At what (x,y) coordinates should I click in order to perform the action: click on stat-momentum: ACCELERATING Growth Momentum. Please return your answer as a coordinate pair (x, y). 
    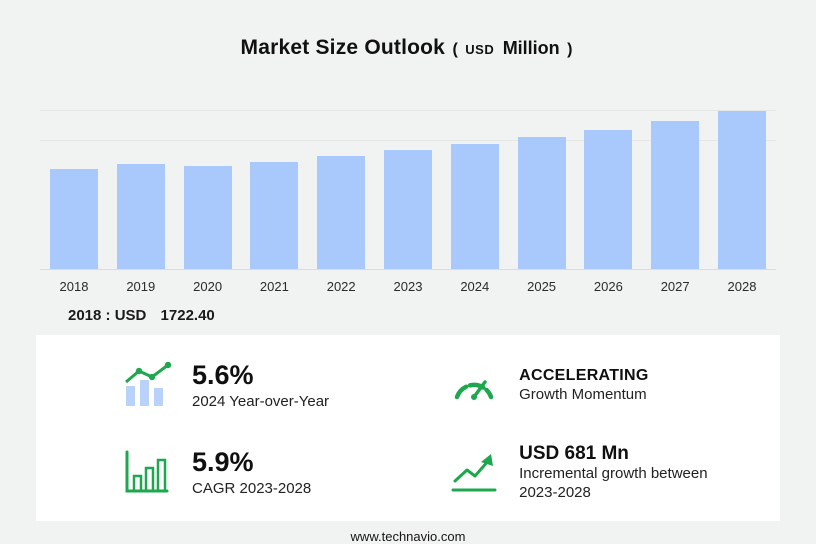
    Looking at the image, I should click on (598, 385).